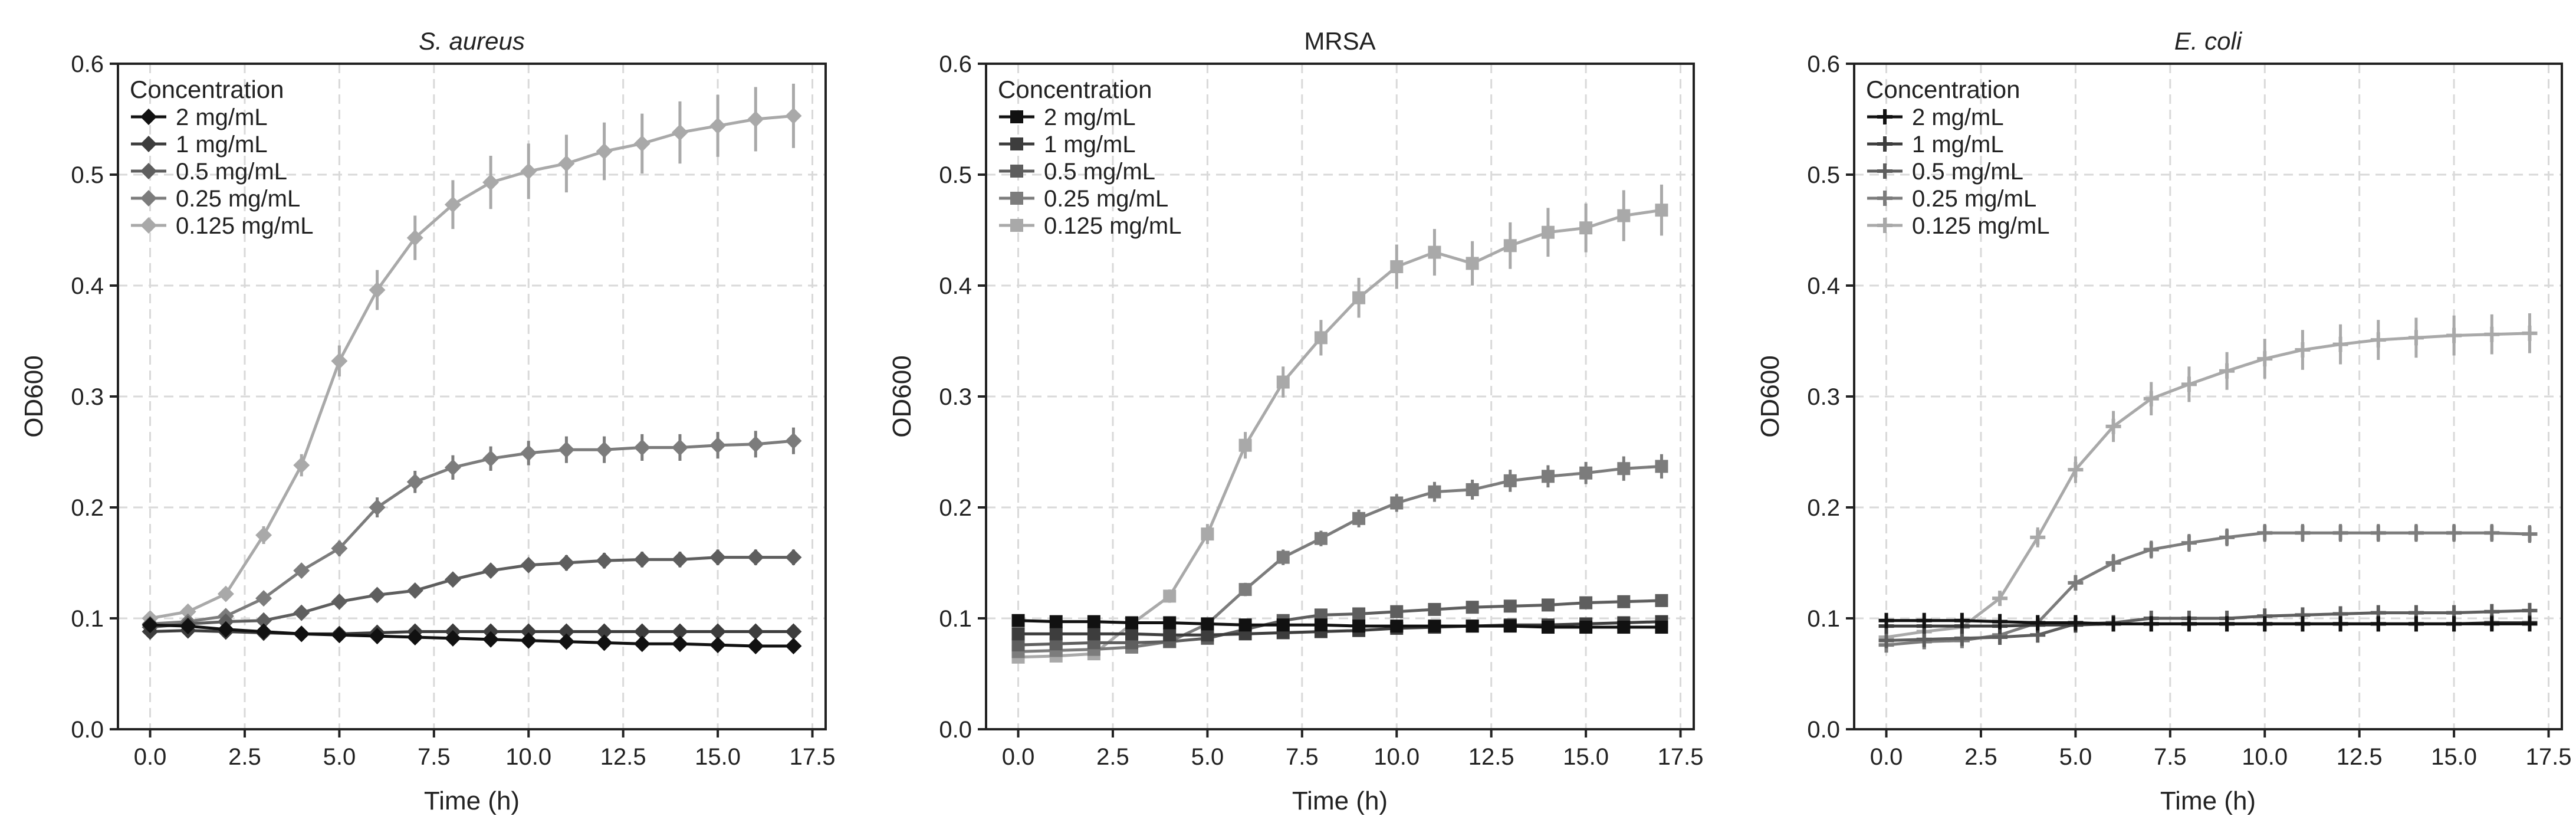 The image size is (2576, 826). What do you see at coordinates (339, 757) in the screenshot?
I see `x-tick-label: 5.0` at bounding box center [339, 757].